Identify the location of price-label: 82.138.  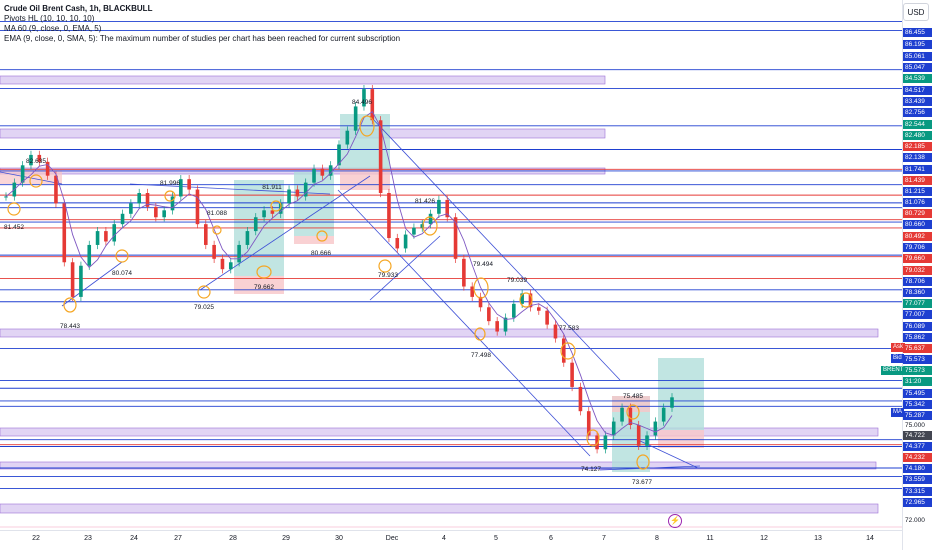
(917, 157).